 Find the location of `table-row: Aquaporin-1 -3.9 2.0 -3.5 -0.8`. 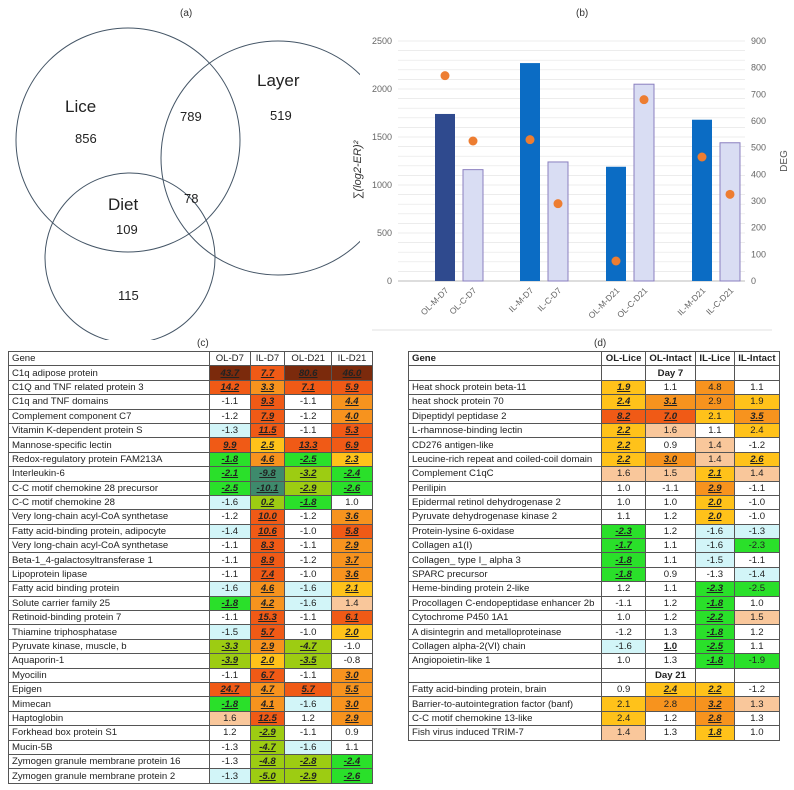

table-row: Aquaporin-1 -3.9 2.0 -3.5 -0.8 is located at coordinates (190, 661).